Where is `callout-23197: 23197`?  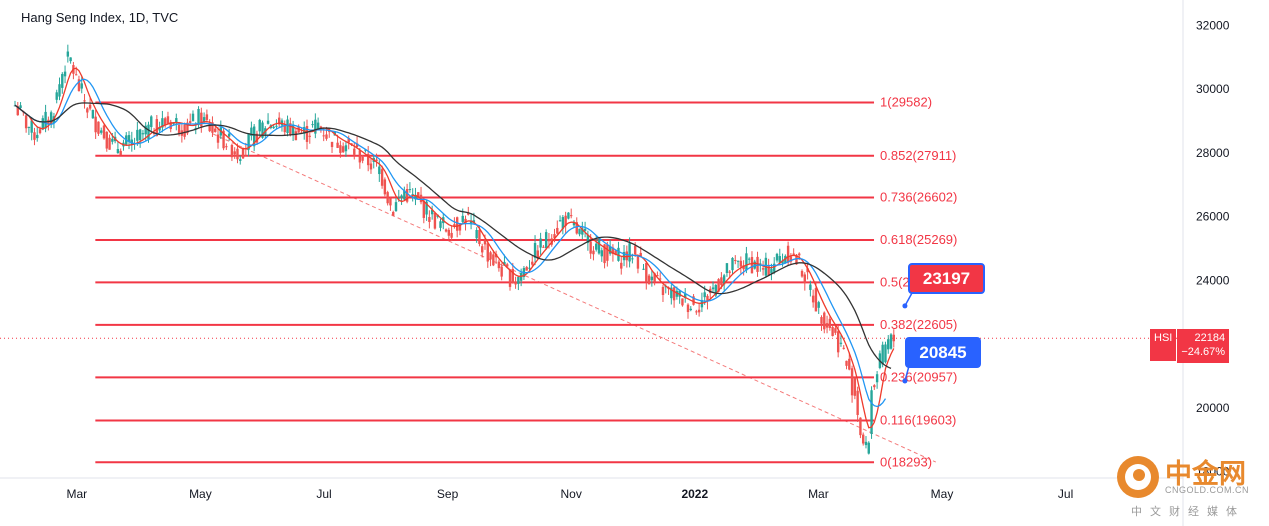
callout-23197: 23197 is located at coordinates (946, 278).